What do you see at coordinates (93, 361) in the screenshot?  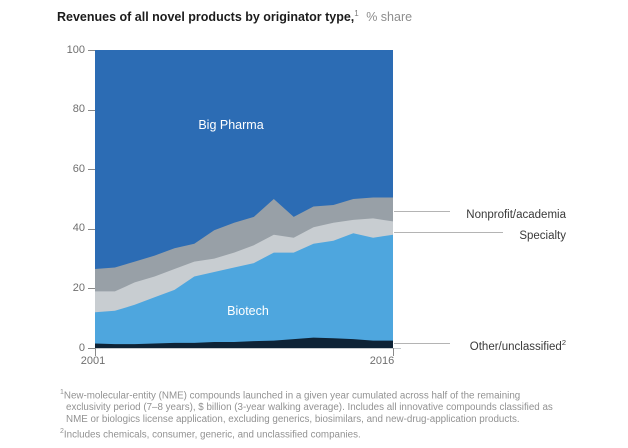 I see `x-tick-label-2001: 2001` at bounding box center [93, 361].